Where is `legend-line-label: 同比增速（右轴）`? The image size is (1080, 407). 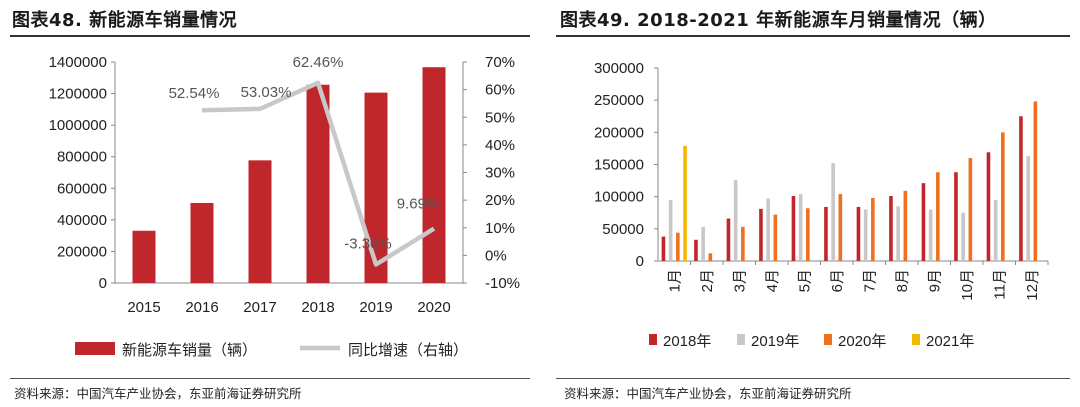 legend-line-label: 同比增速（右轴） is located at coordinates (408, 350).